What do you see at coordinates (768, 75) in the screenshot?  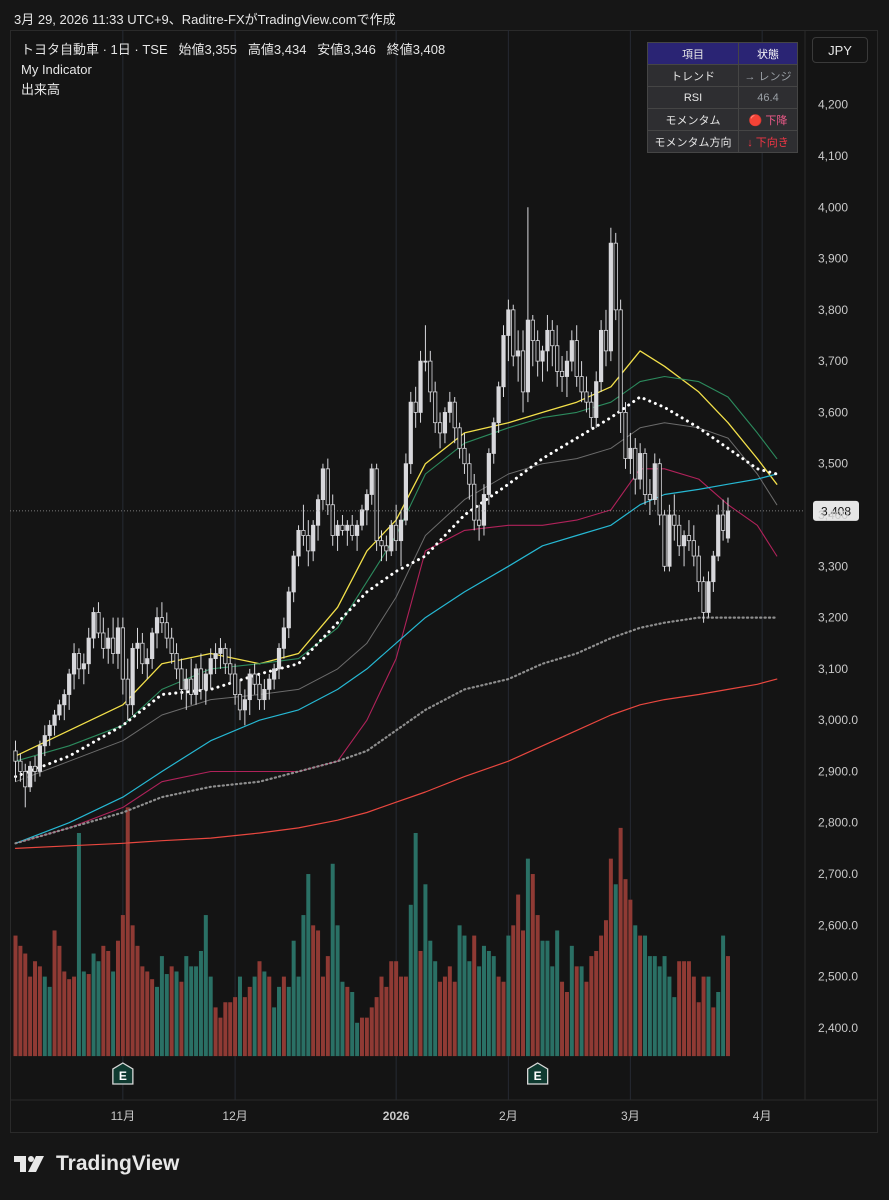 I see `status-state: → レンジ` at bounding box center [768, 75].